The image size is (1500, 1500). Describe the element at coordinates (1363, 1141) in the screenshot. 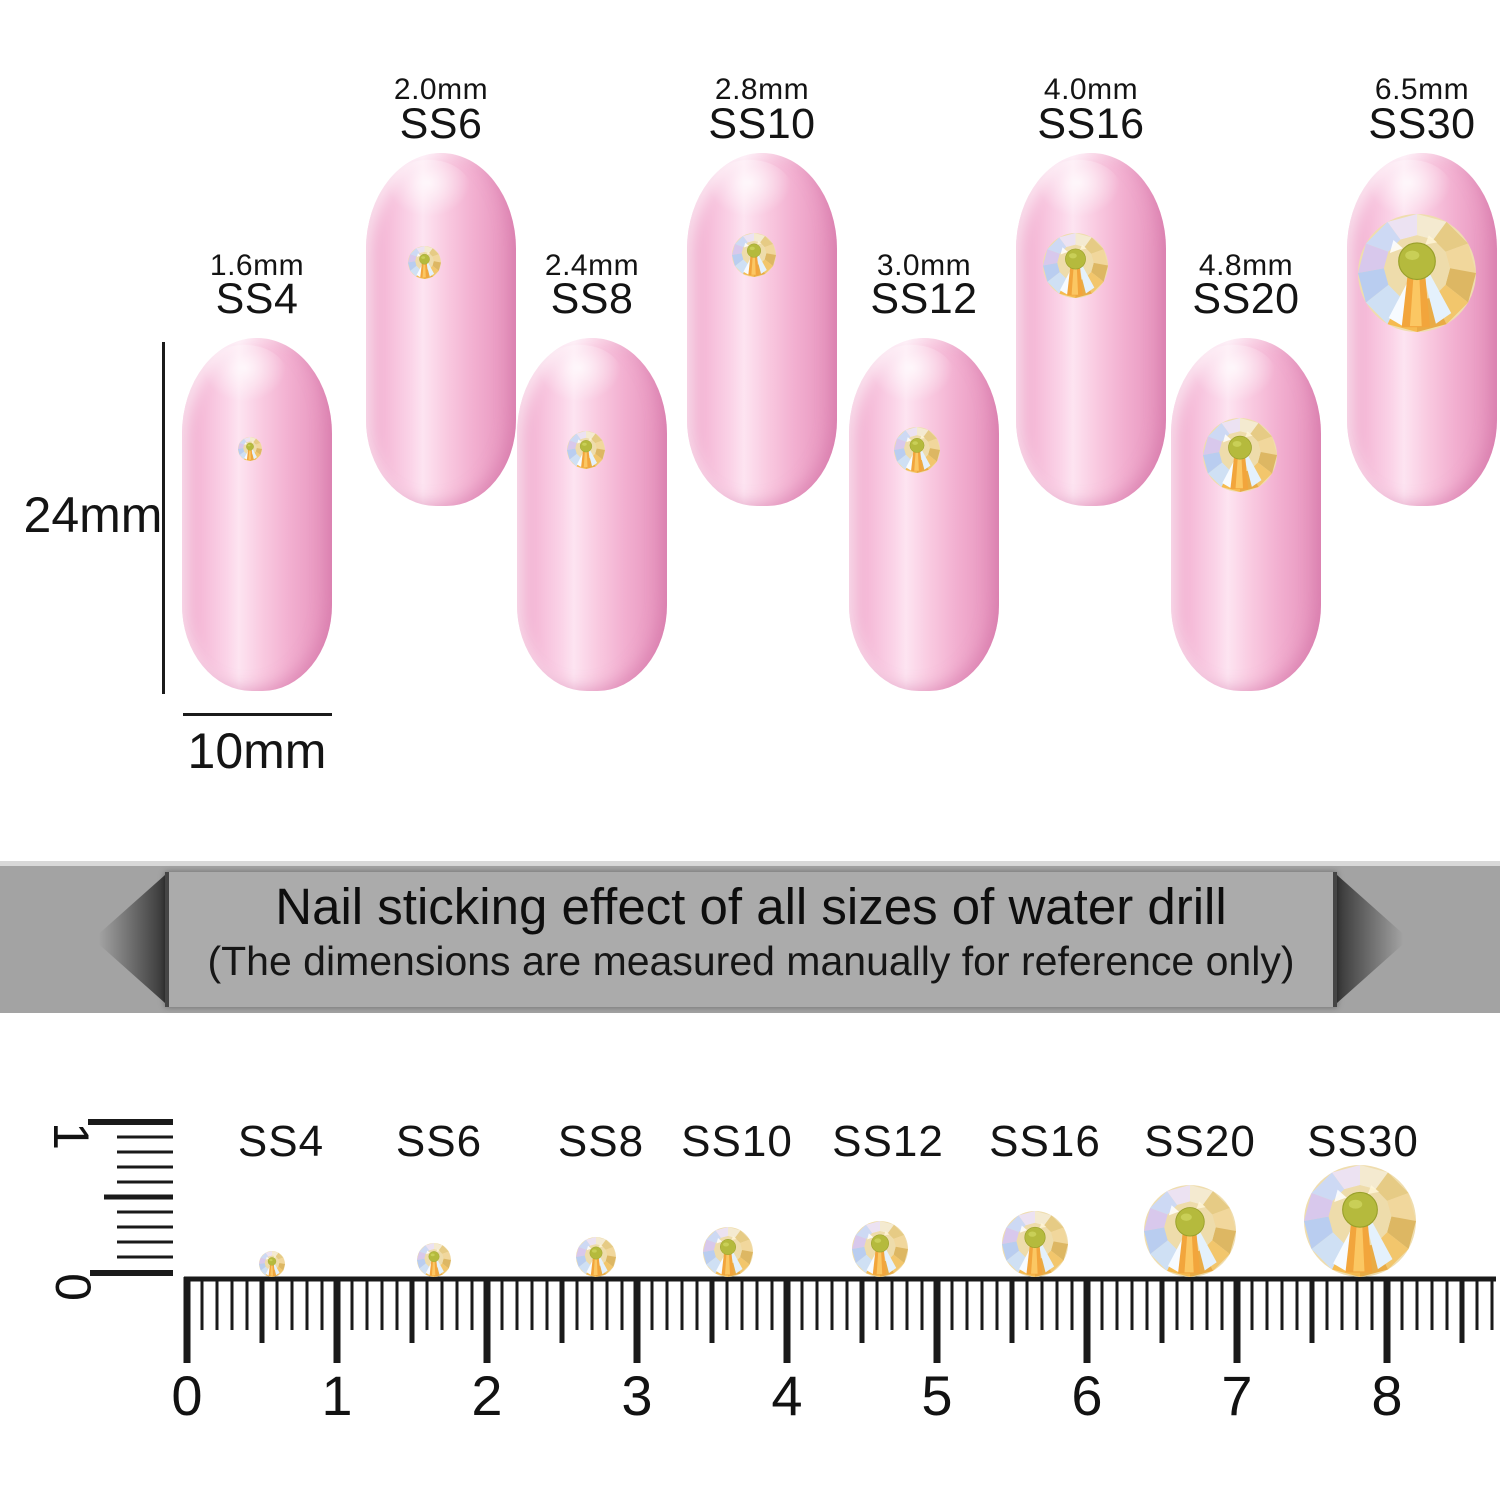

I see `ruler-label-ss30: SS30` at that location.